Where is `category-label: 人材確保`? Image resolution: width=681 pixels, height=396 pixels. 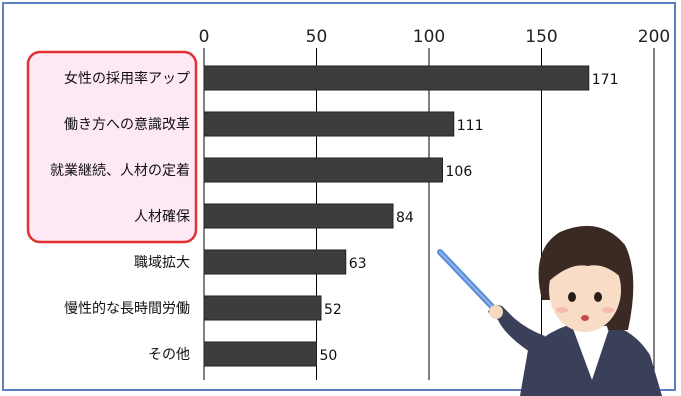
category-label: 人材確保 is located at coordinates (162, 217).